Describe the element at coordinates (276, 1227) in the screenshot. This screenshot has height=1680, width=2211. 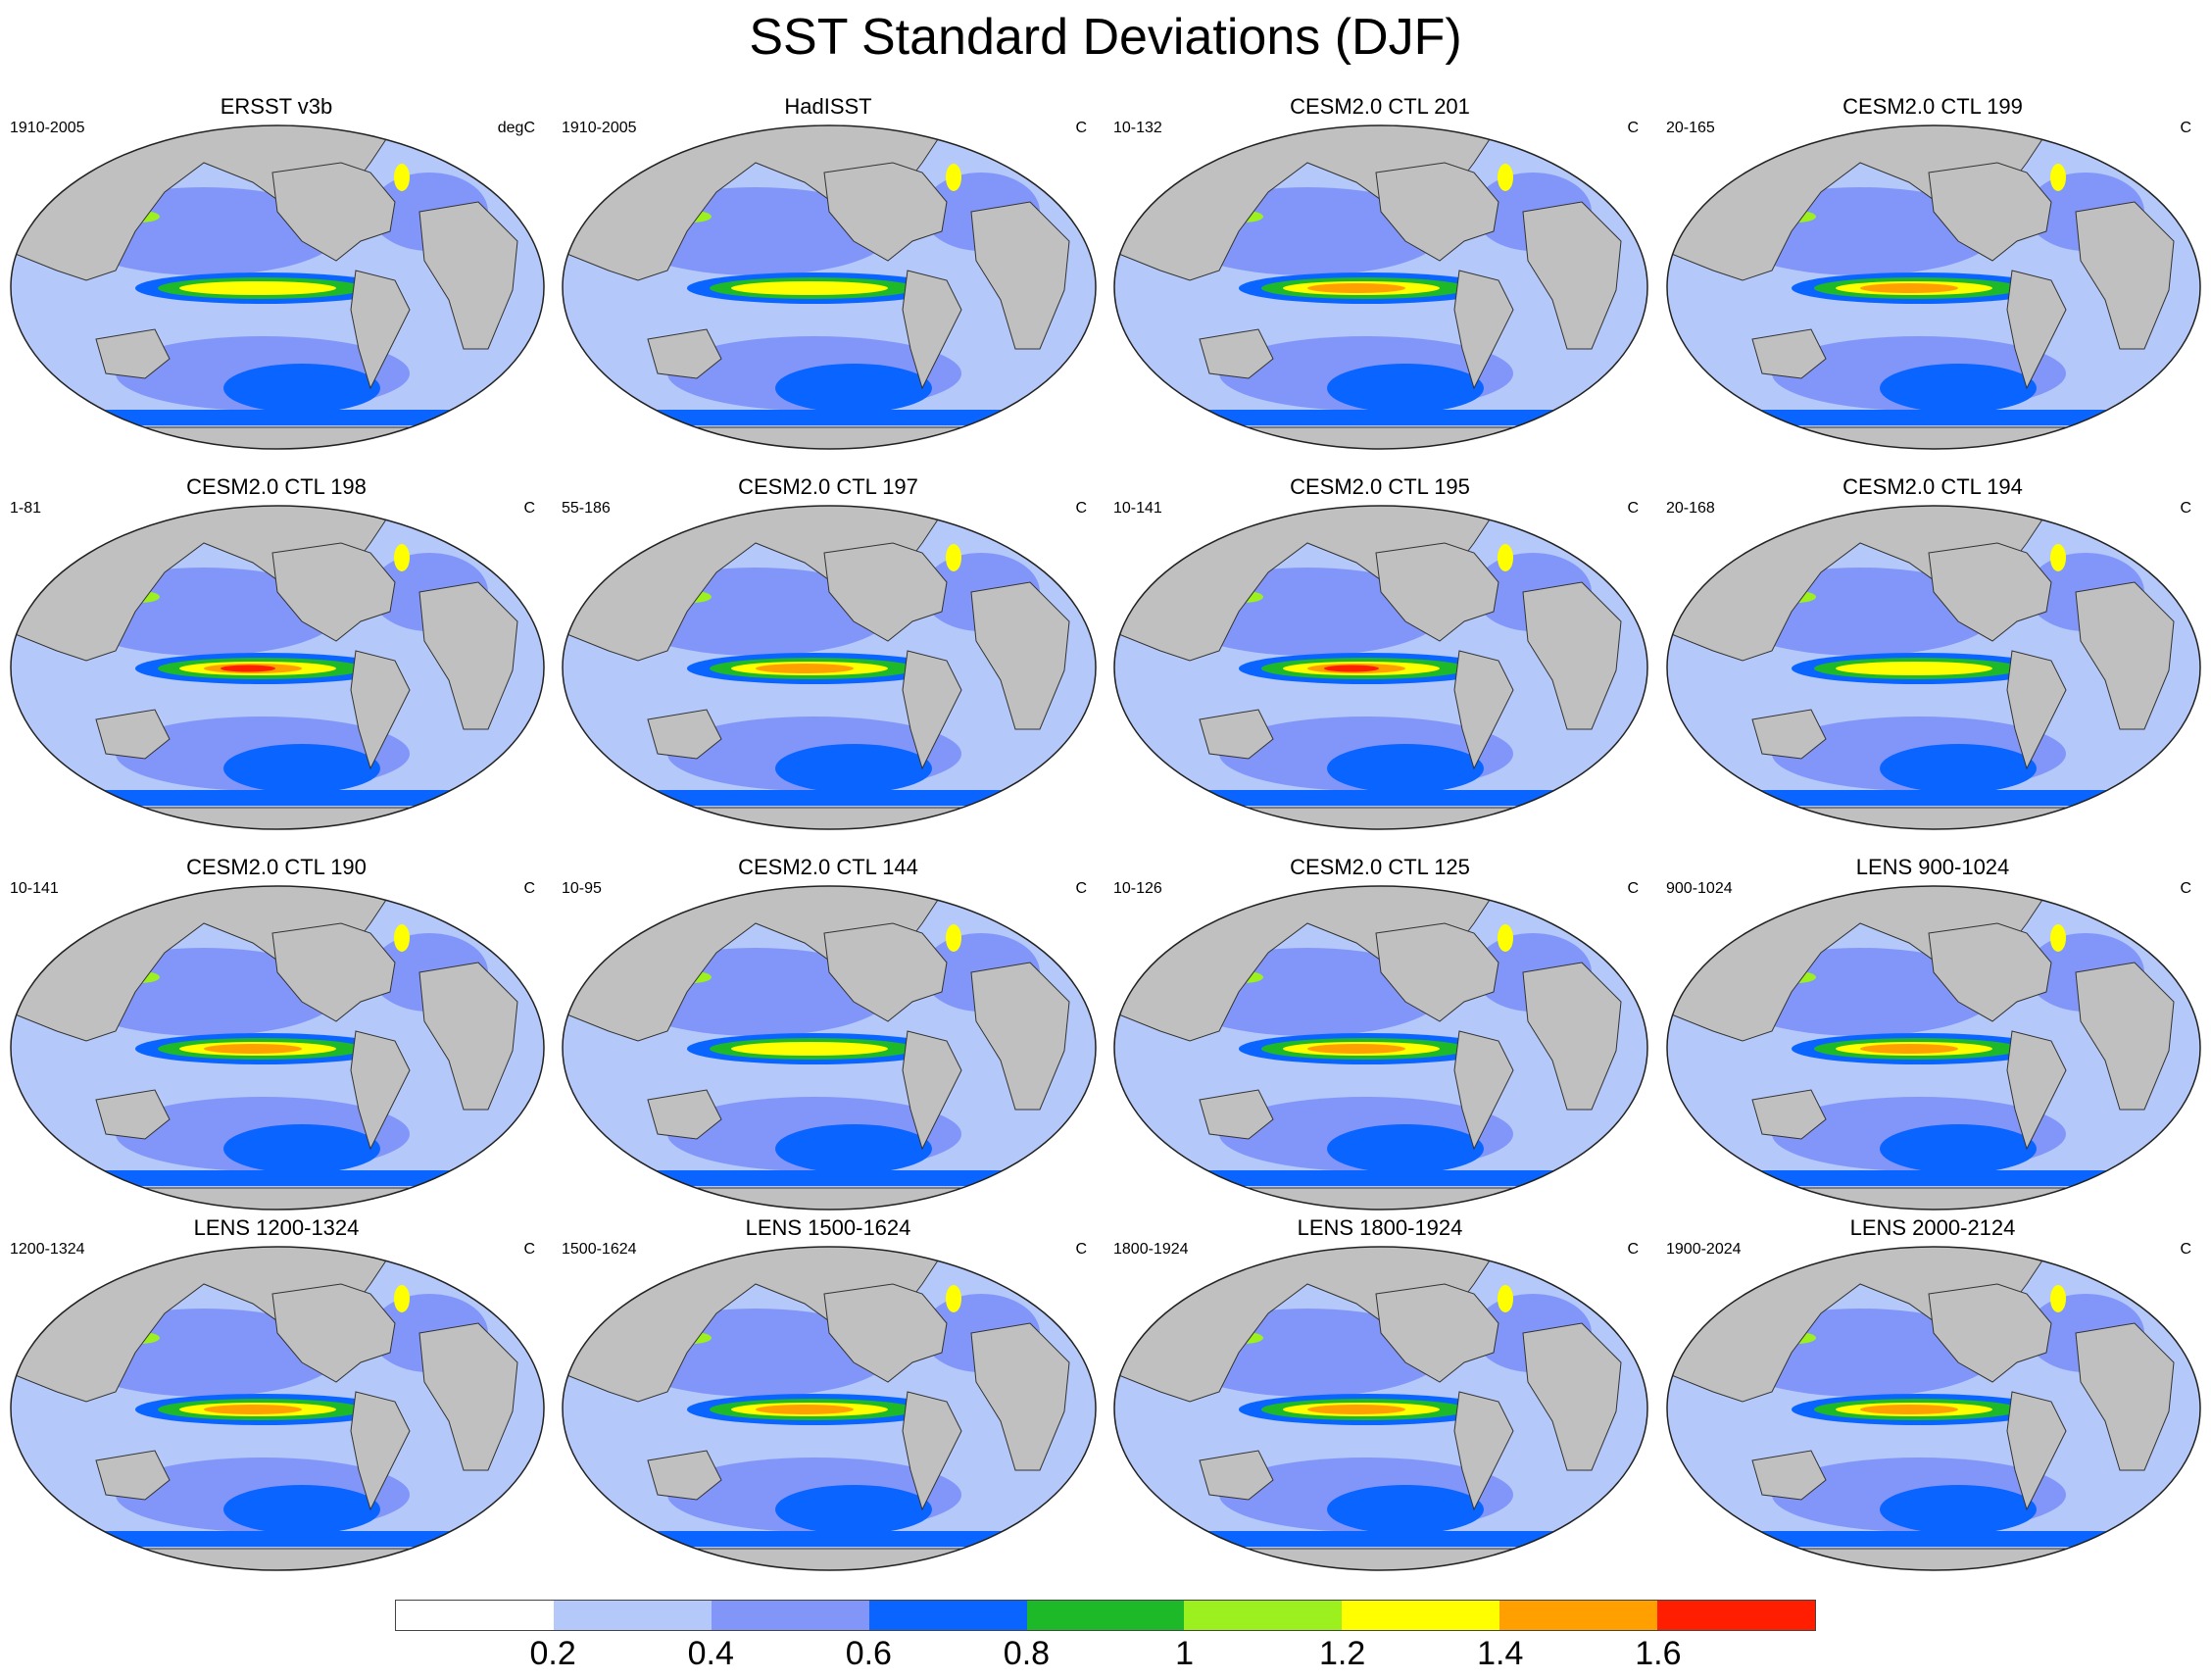
I see `panel-title: LENS 1200-1324` at that location.